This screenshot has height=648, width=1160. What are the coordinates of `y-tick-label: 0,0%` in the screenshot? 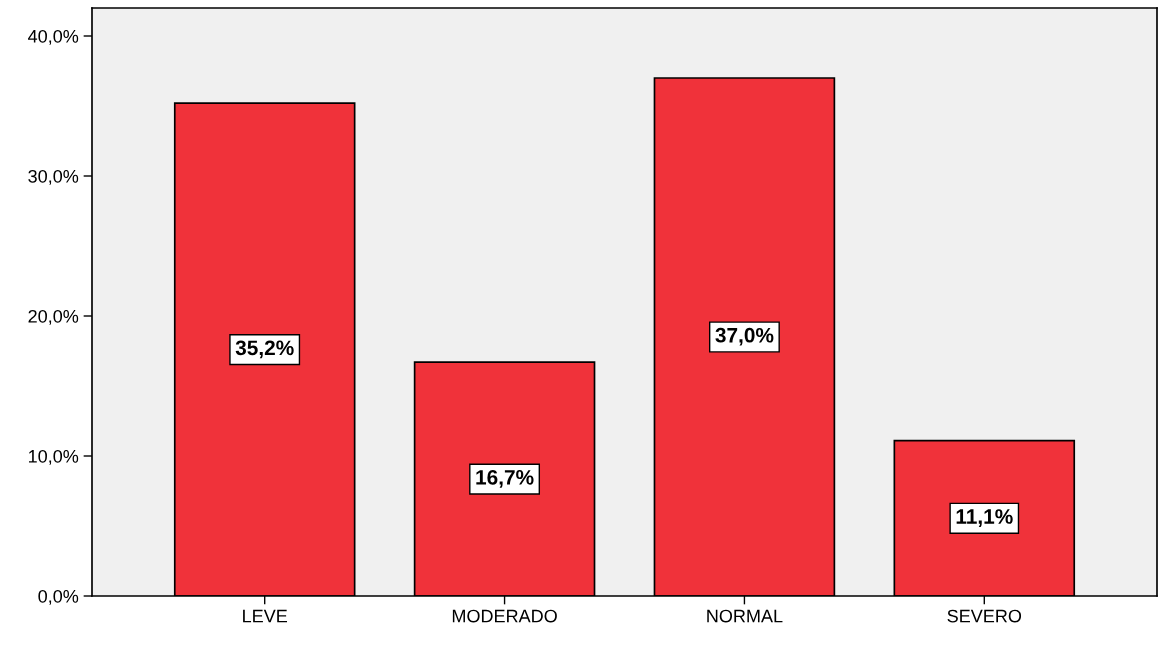 It's located at (58, 597).